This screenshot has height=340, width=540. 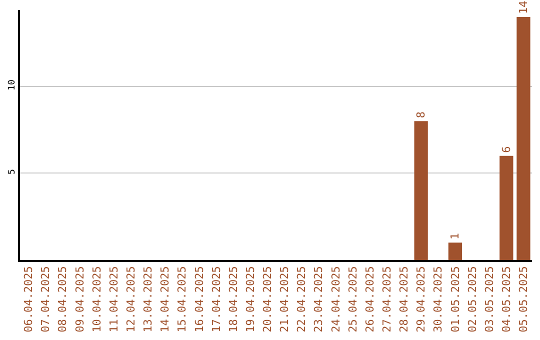 What do you see at coordinates (199, 299) in the screenshot?
I see `x-tick-label: 16.04.2025` at bounding box center [199, 299].